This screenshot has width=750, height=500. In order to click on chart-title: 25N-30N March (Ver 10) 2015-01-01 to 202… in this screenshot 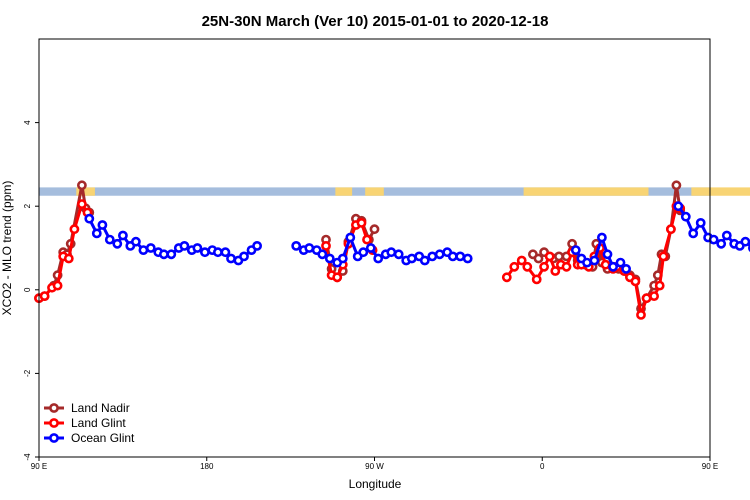, I will do `click(375, 21)`.